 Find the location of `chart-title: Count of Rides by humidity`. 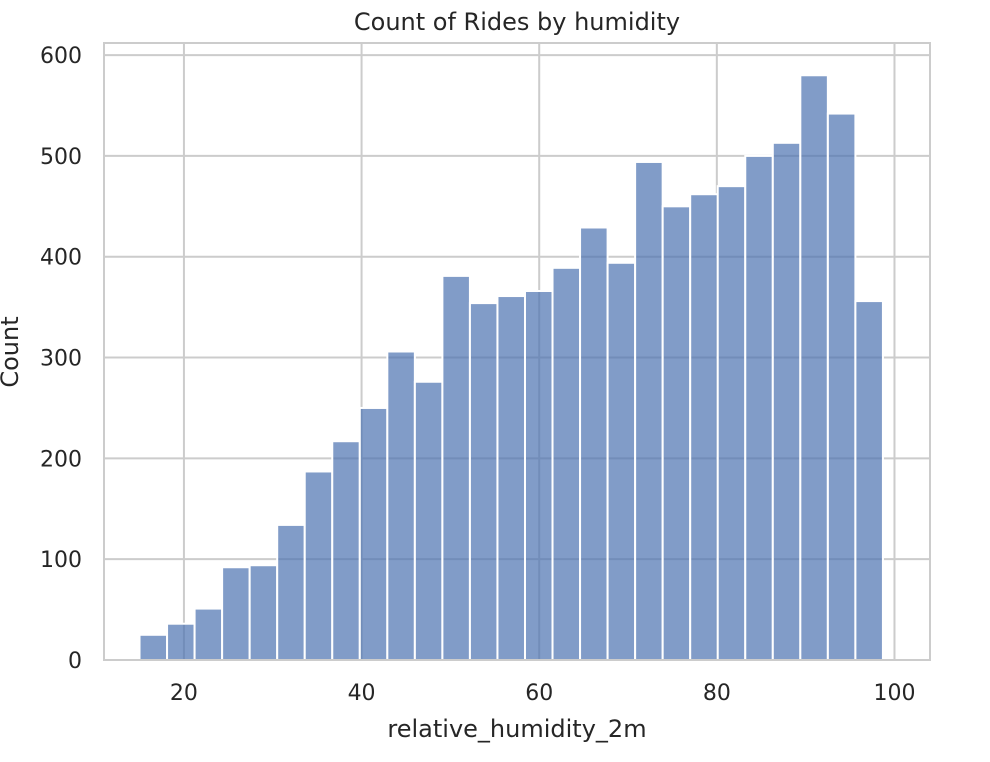

chart-title: Count of Rides by humidity is located at coordinates (517, 22).